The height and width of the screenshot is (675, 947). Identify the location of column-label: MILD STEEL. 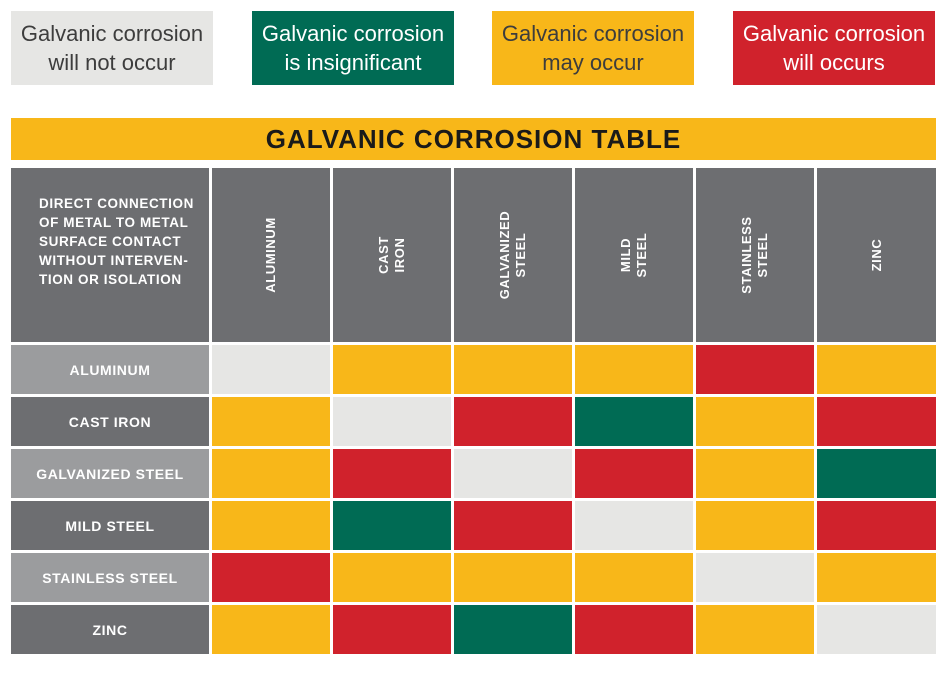
(633, 255).